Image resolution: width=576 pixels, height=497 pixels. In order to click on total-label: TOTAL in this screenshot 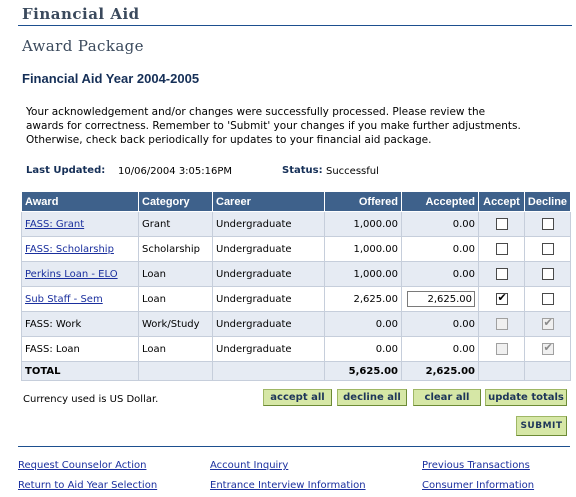, I will do `click(80, 371)`.